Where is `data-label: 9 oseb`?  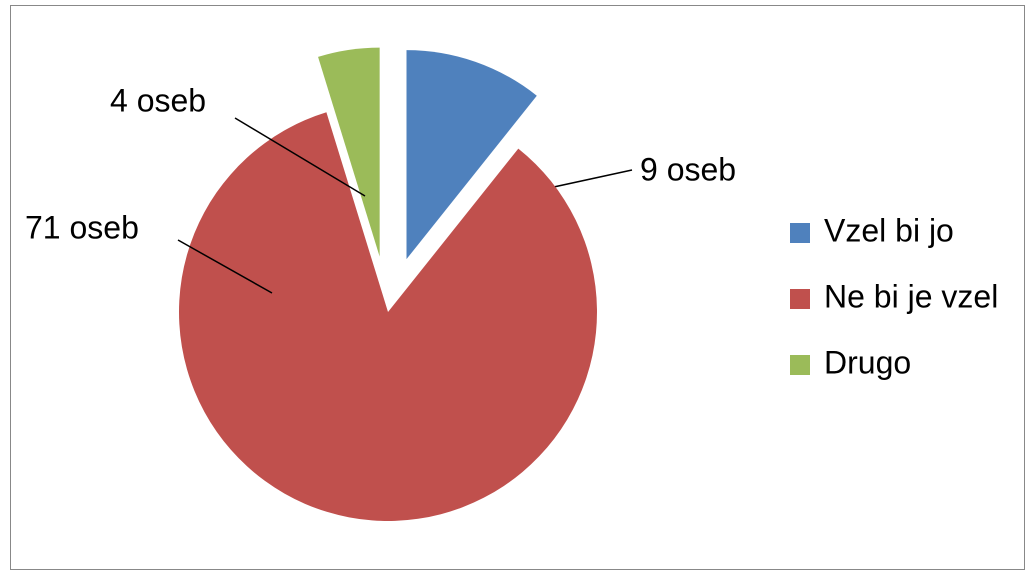
data-label: 9 oseb is located at coordinates (688, 169).